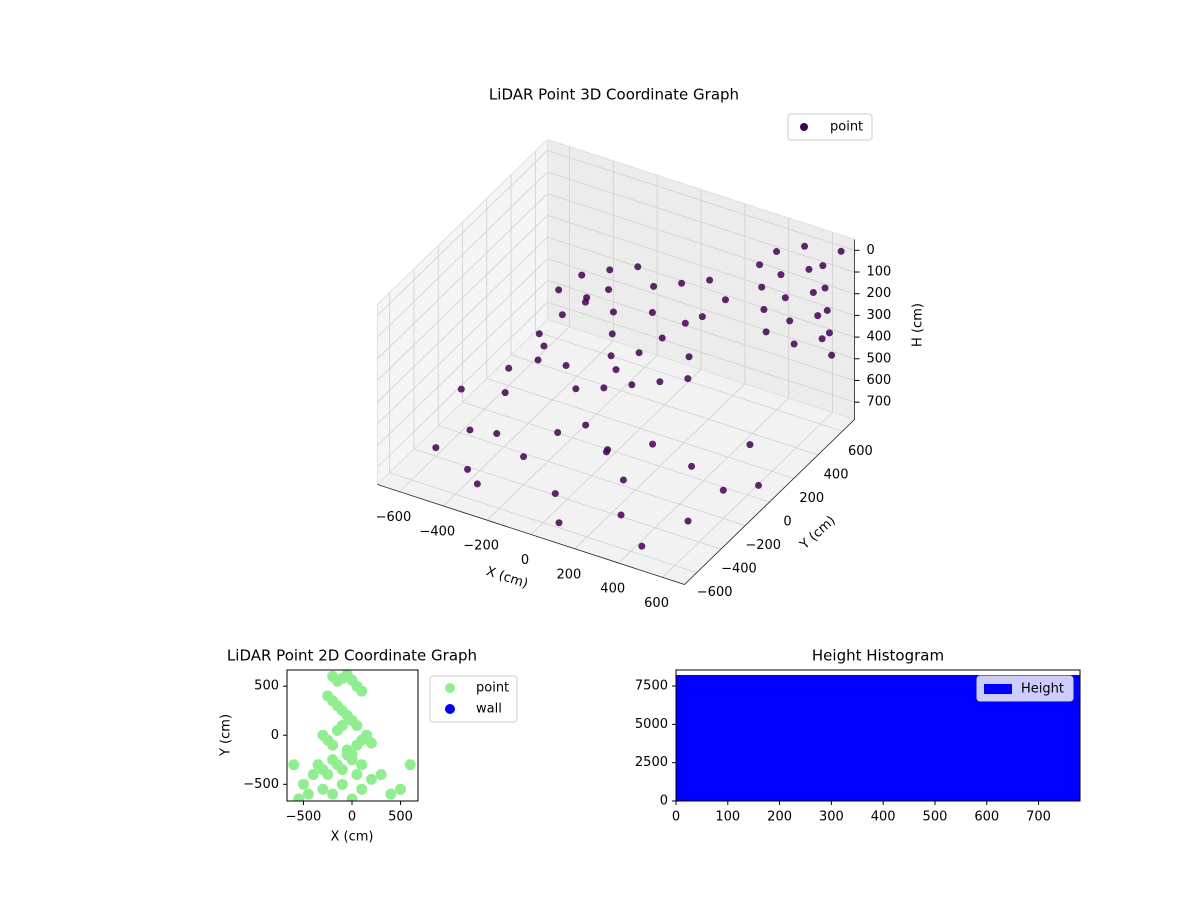 The height and width of the screenshot is (900, 1200). I want to click on x-tick-label: 200, so click(779, 817).